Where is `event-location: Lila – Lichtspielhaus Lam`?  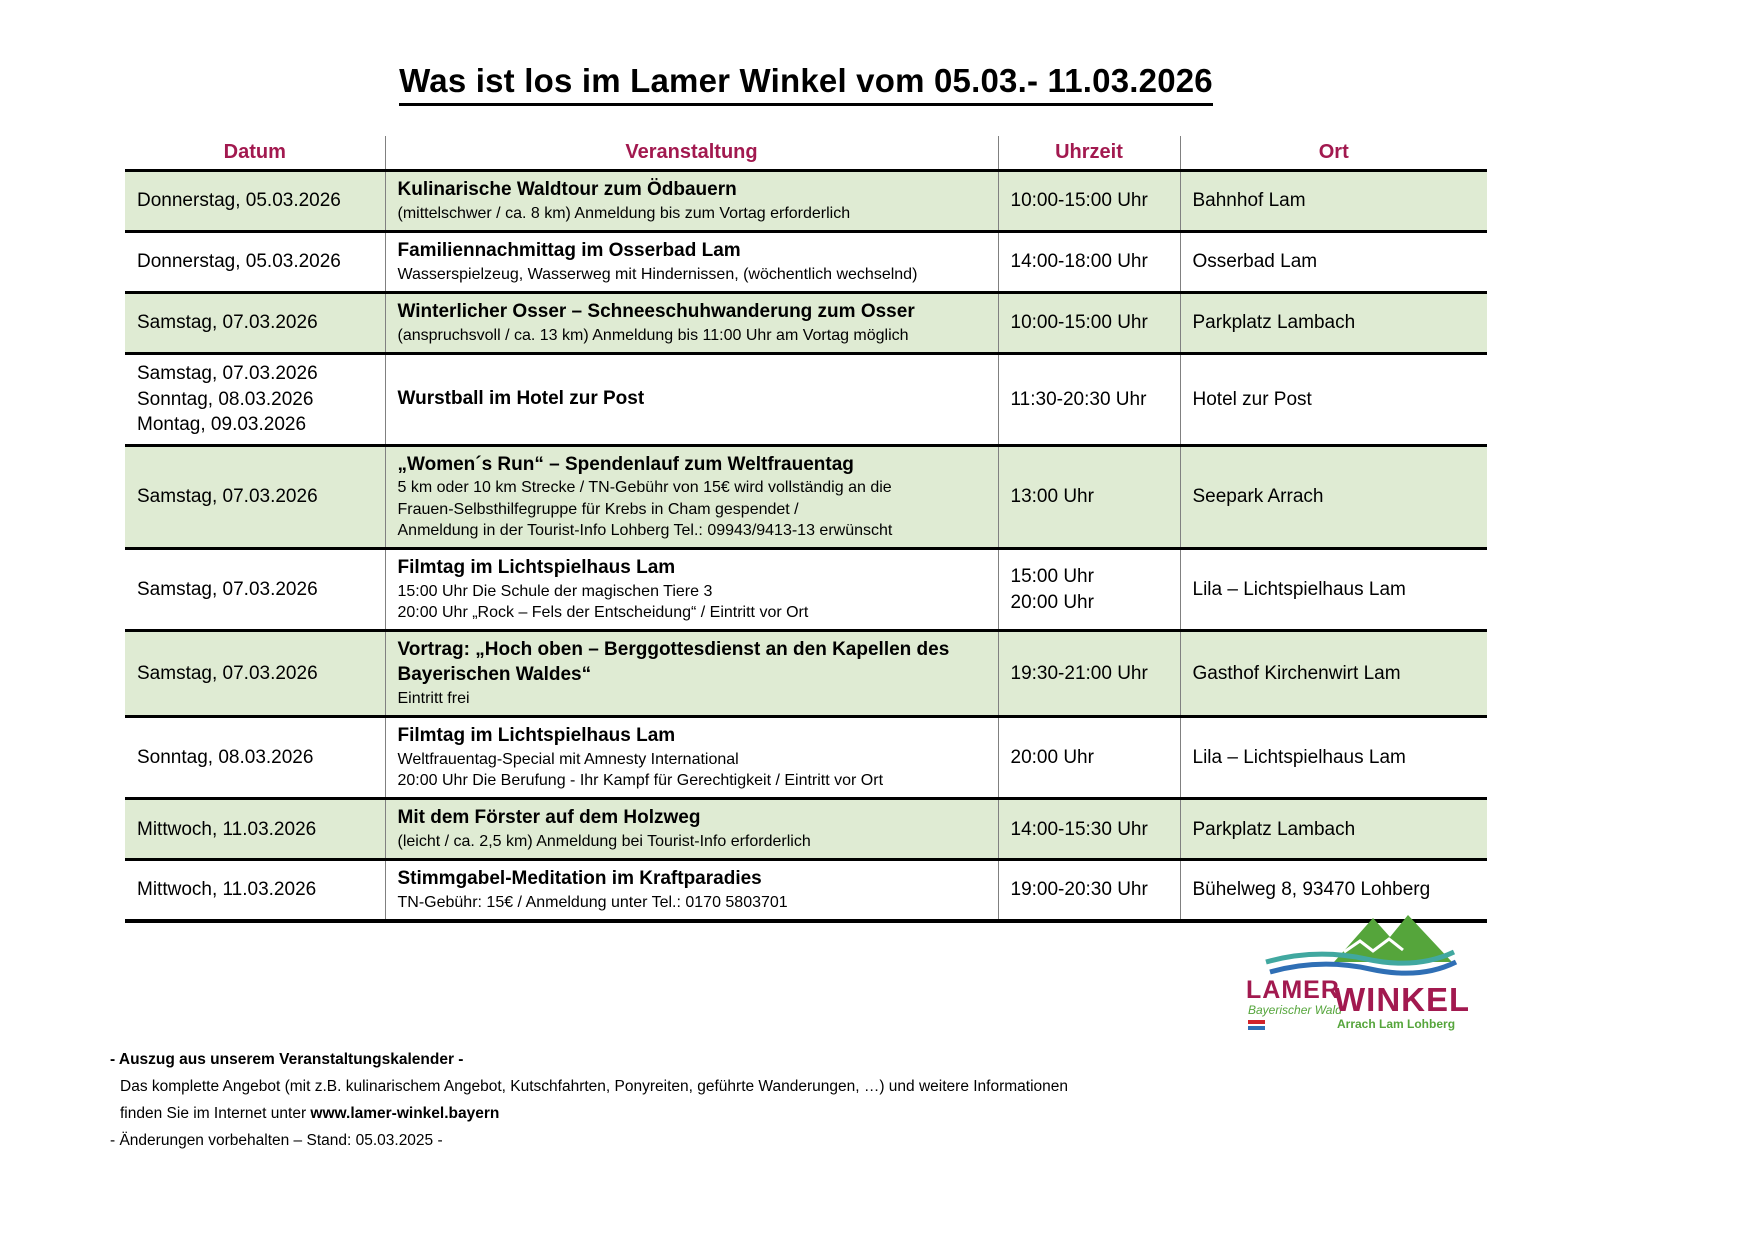
event-location: Lila – Lichtspielhaus Lam is located at coordinates (1333, 589).